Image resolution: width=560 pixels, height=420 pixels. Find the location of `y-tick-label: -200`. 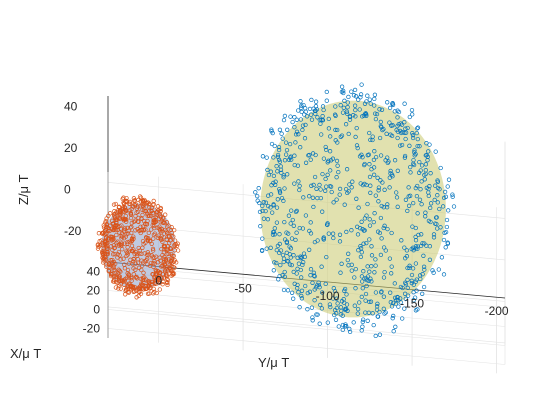

y-tick-label: -200 is located at coordinates (497, 311).